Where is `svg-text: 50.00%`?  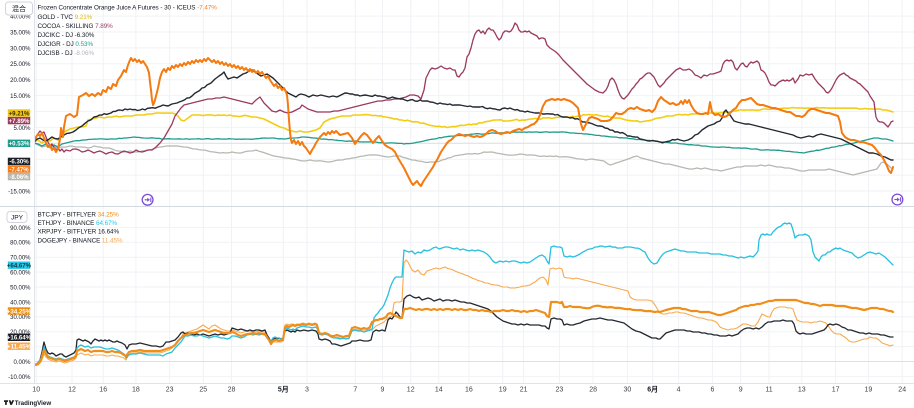
svg-text: 50.00% is located at coordinates (20, 288).